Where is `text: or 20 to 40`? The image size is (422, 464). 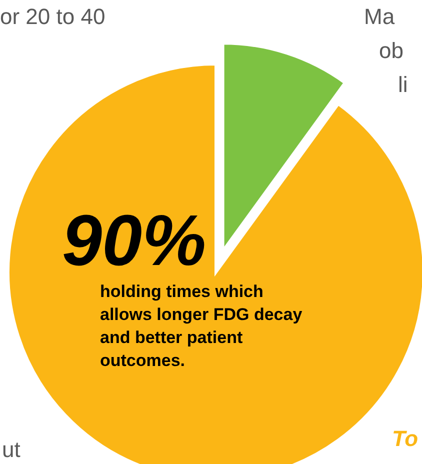
text: or 20 to 40 is located at coordinates (53, 16).